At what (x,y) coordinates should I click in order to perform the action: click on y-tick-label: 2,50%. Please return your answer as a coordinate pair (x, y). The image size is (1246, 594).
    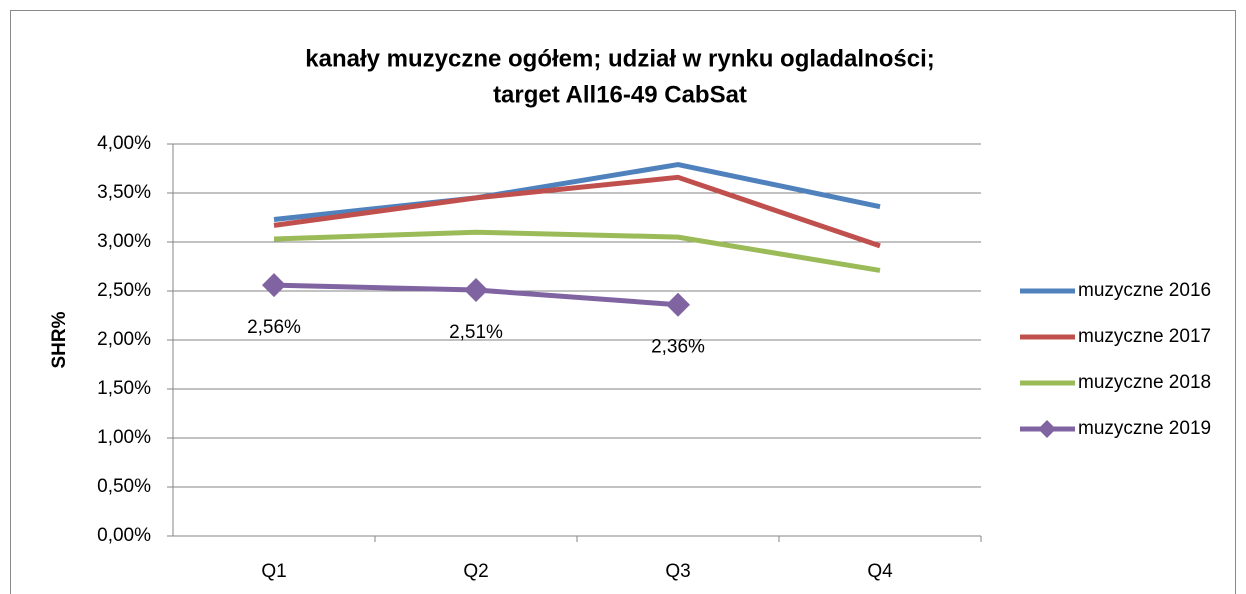
    Looking at the image, I should click on (124, 290).